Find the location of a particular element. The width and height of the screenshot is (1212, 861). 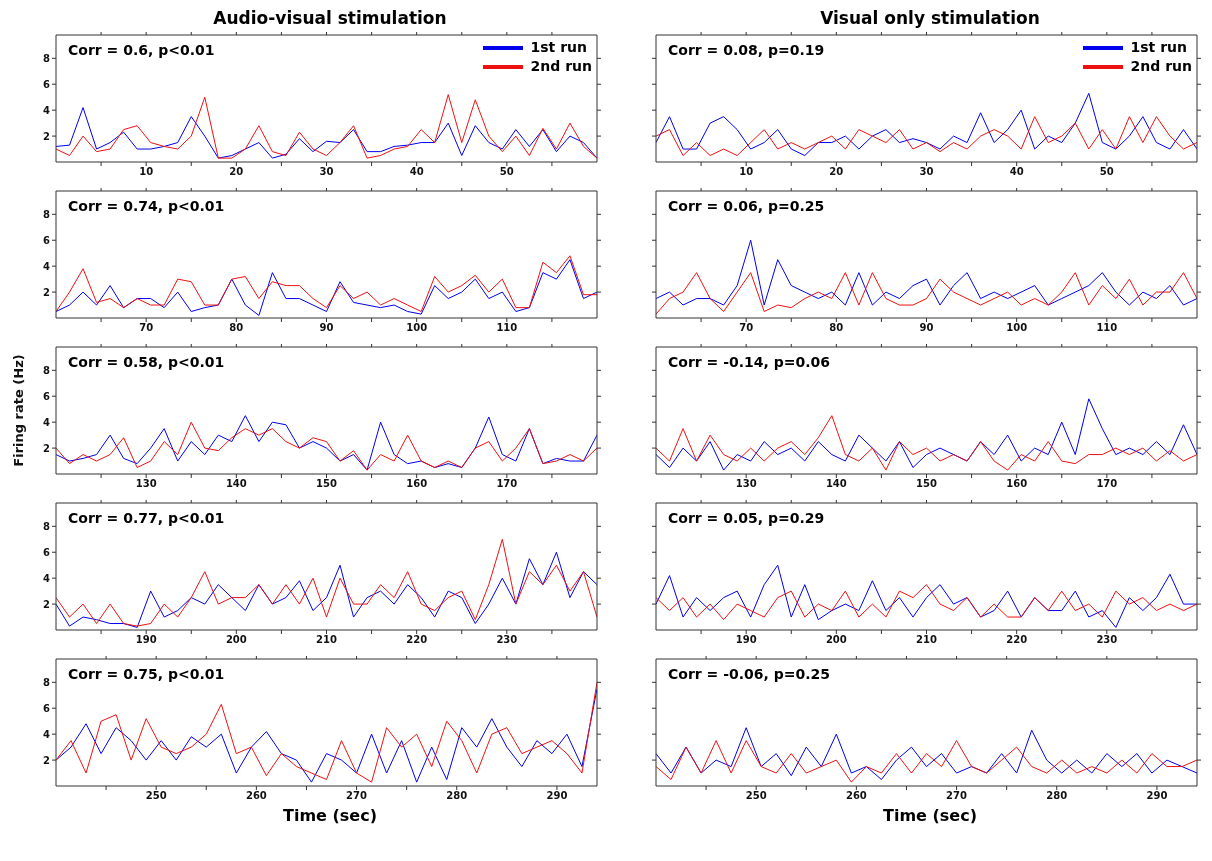

annotation: Corr = -0.06, p=0.25 is located at coordinates (749, 674).